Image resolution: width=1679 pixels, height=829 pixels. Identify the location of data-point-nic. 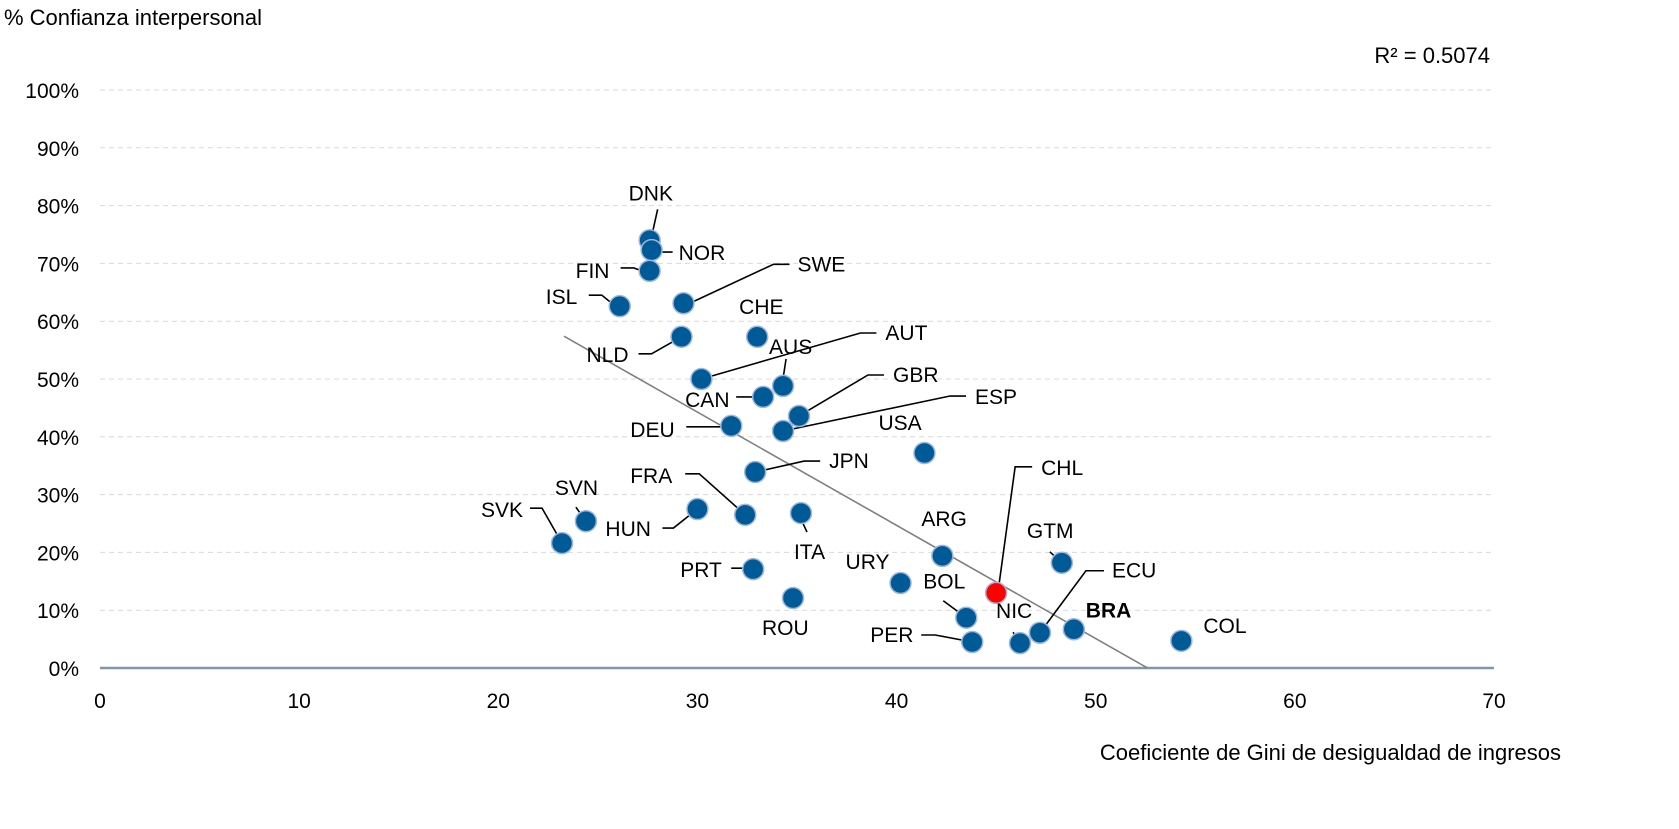
(1020, 643).